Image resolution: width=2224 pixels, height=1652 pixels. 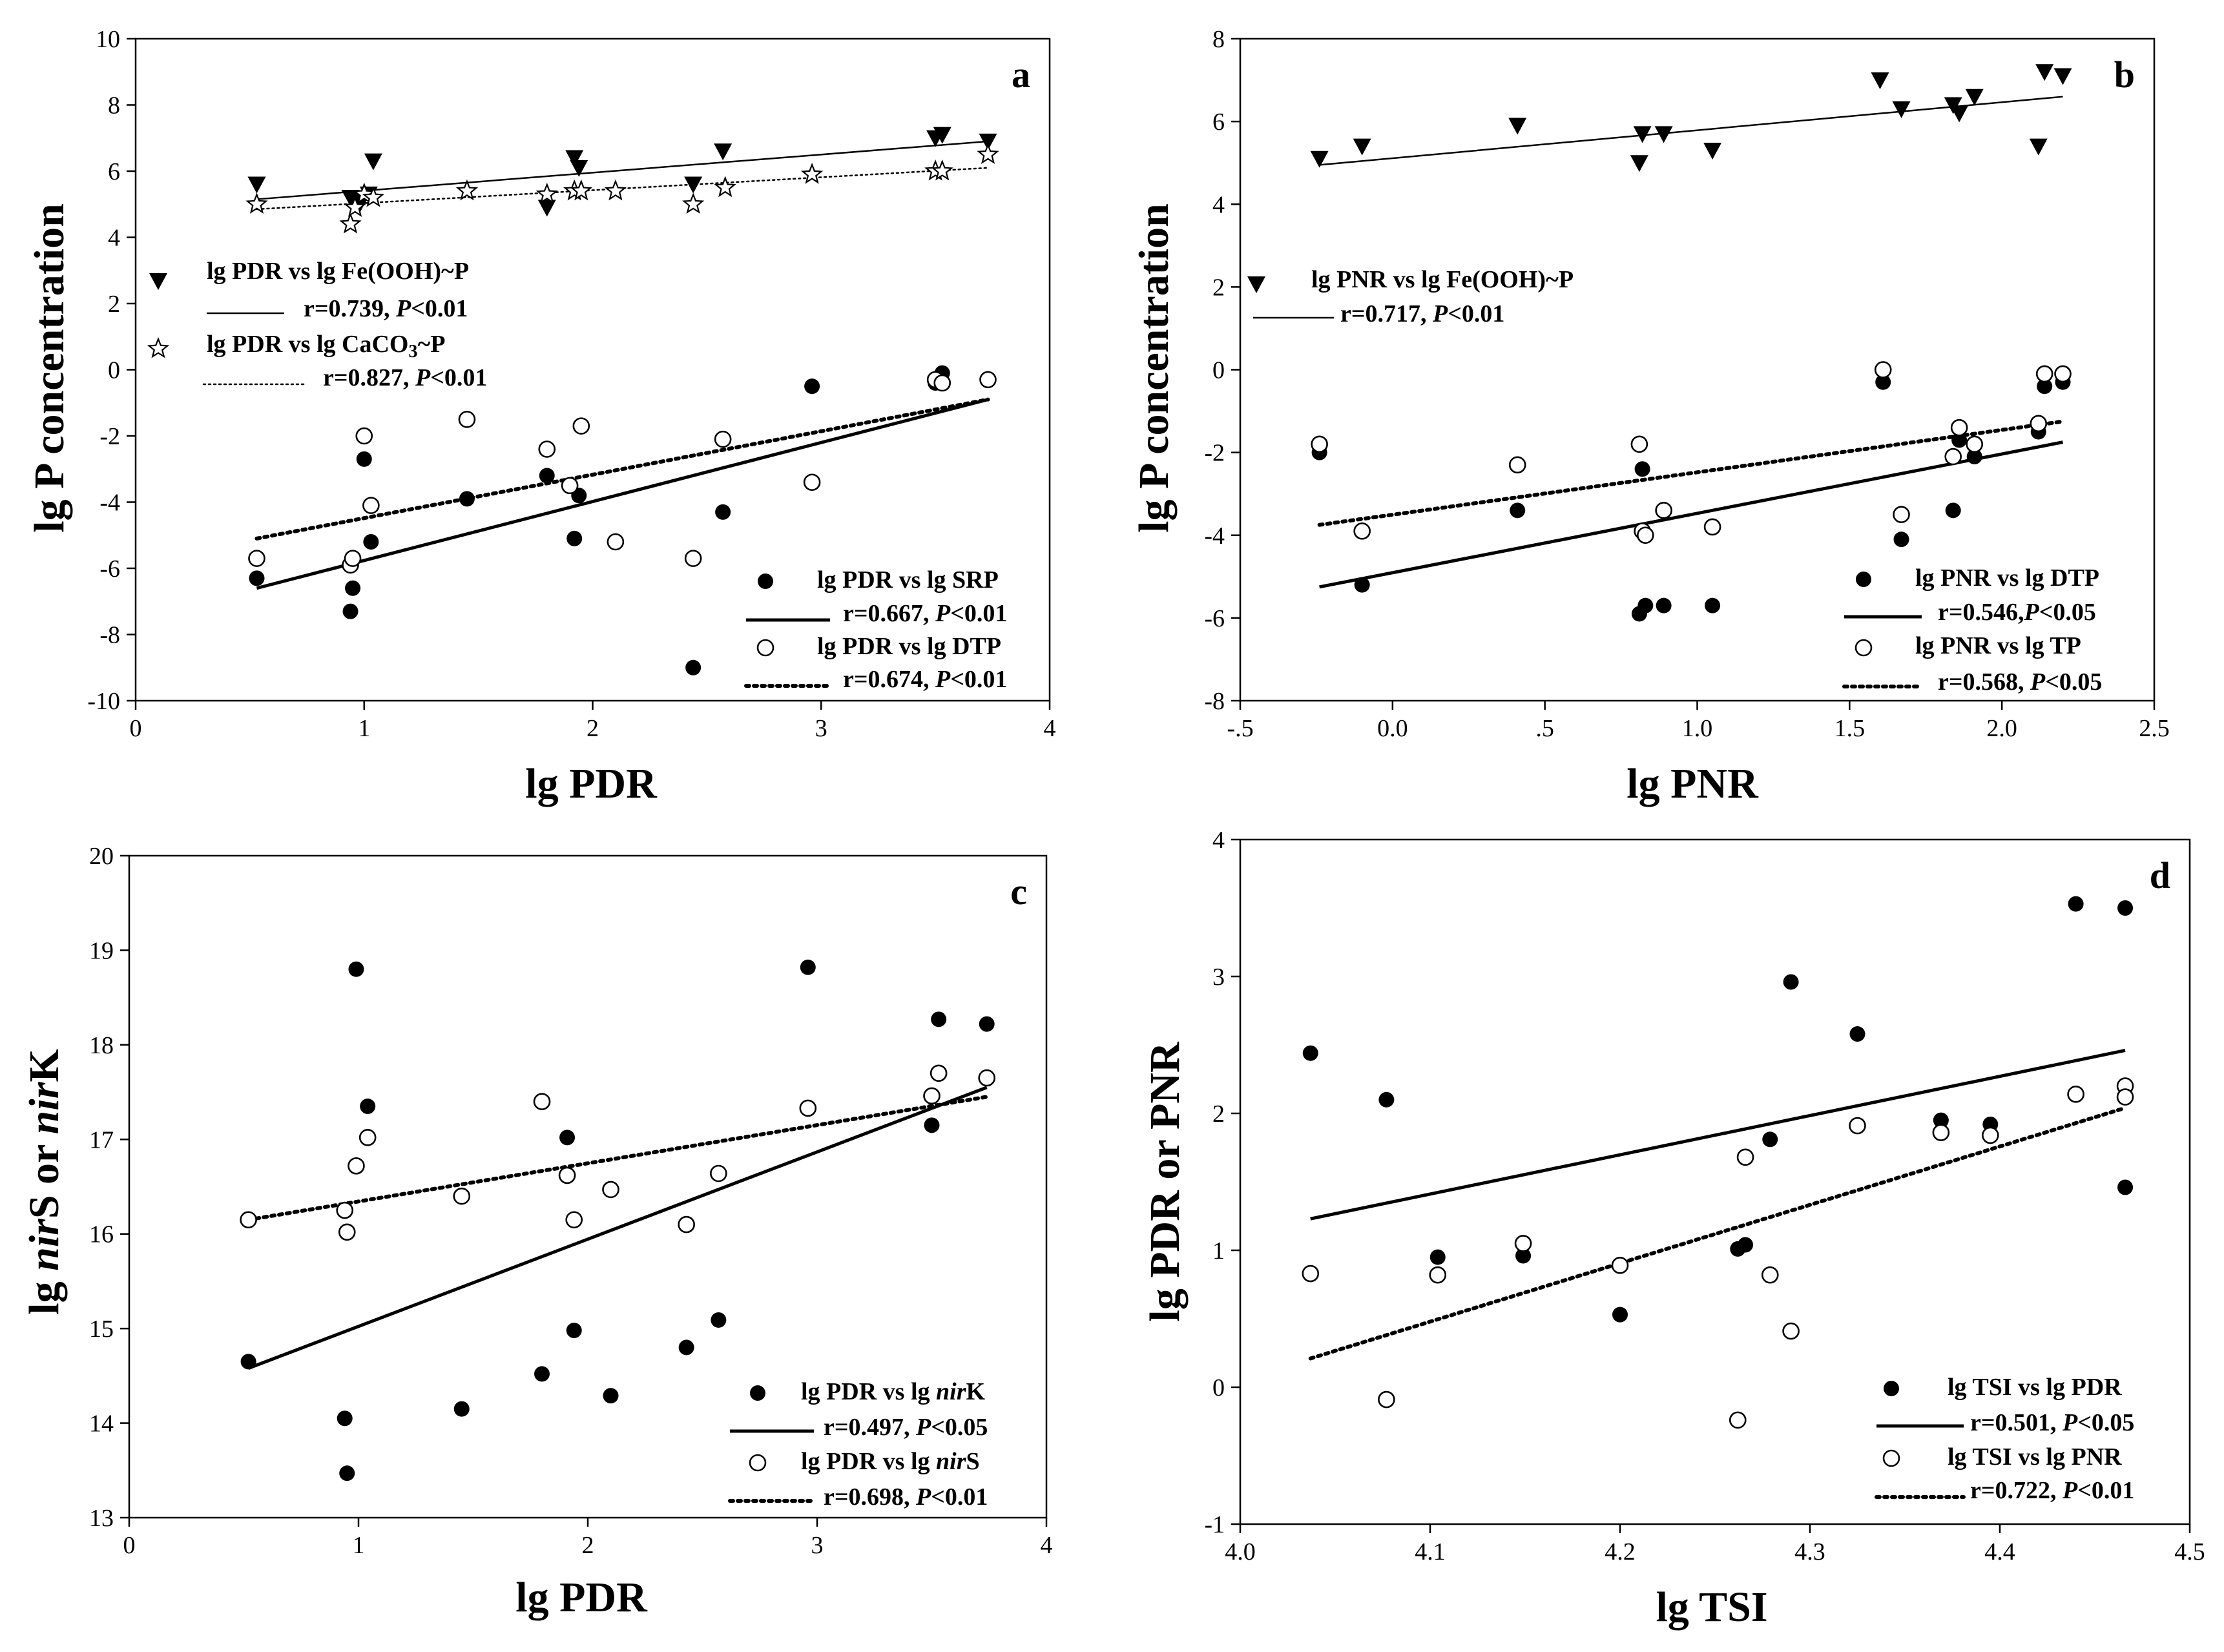 I want to click on y-tick-label: -2, so click(x=110, y=436).